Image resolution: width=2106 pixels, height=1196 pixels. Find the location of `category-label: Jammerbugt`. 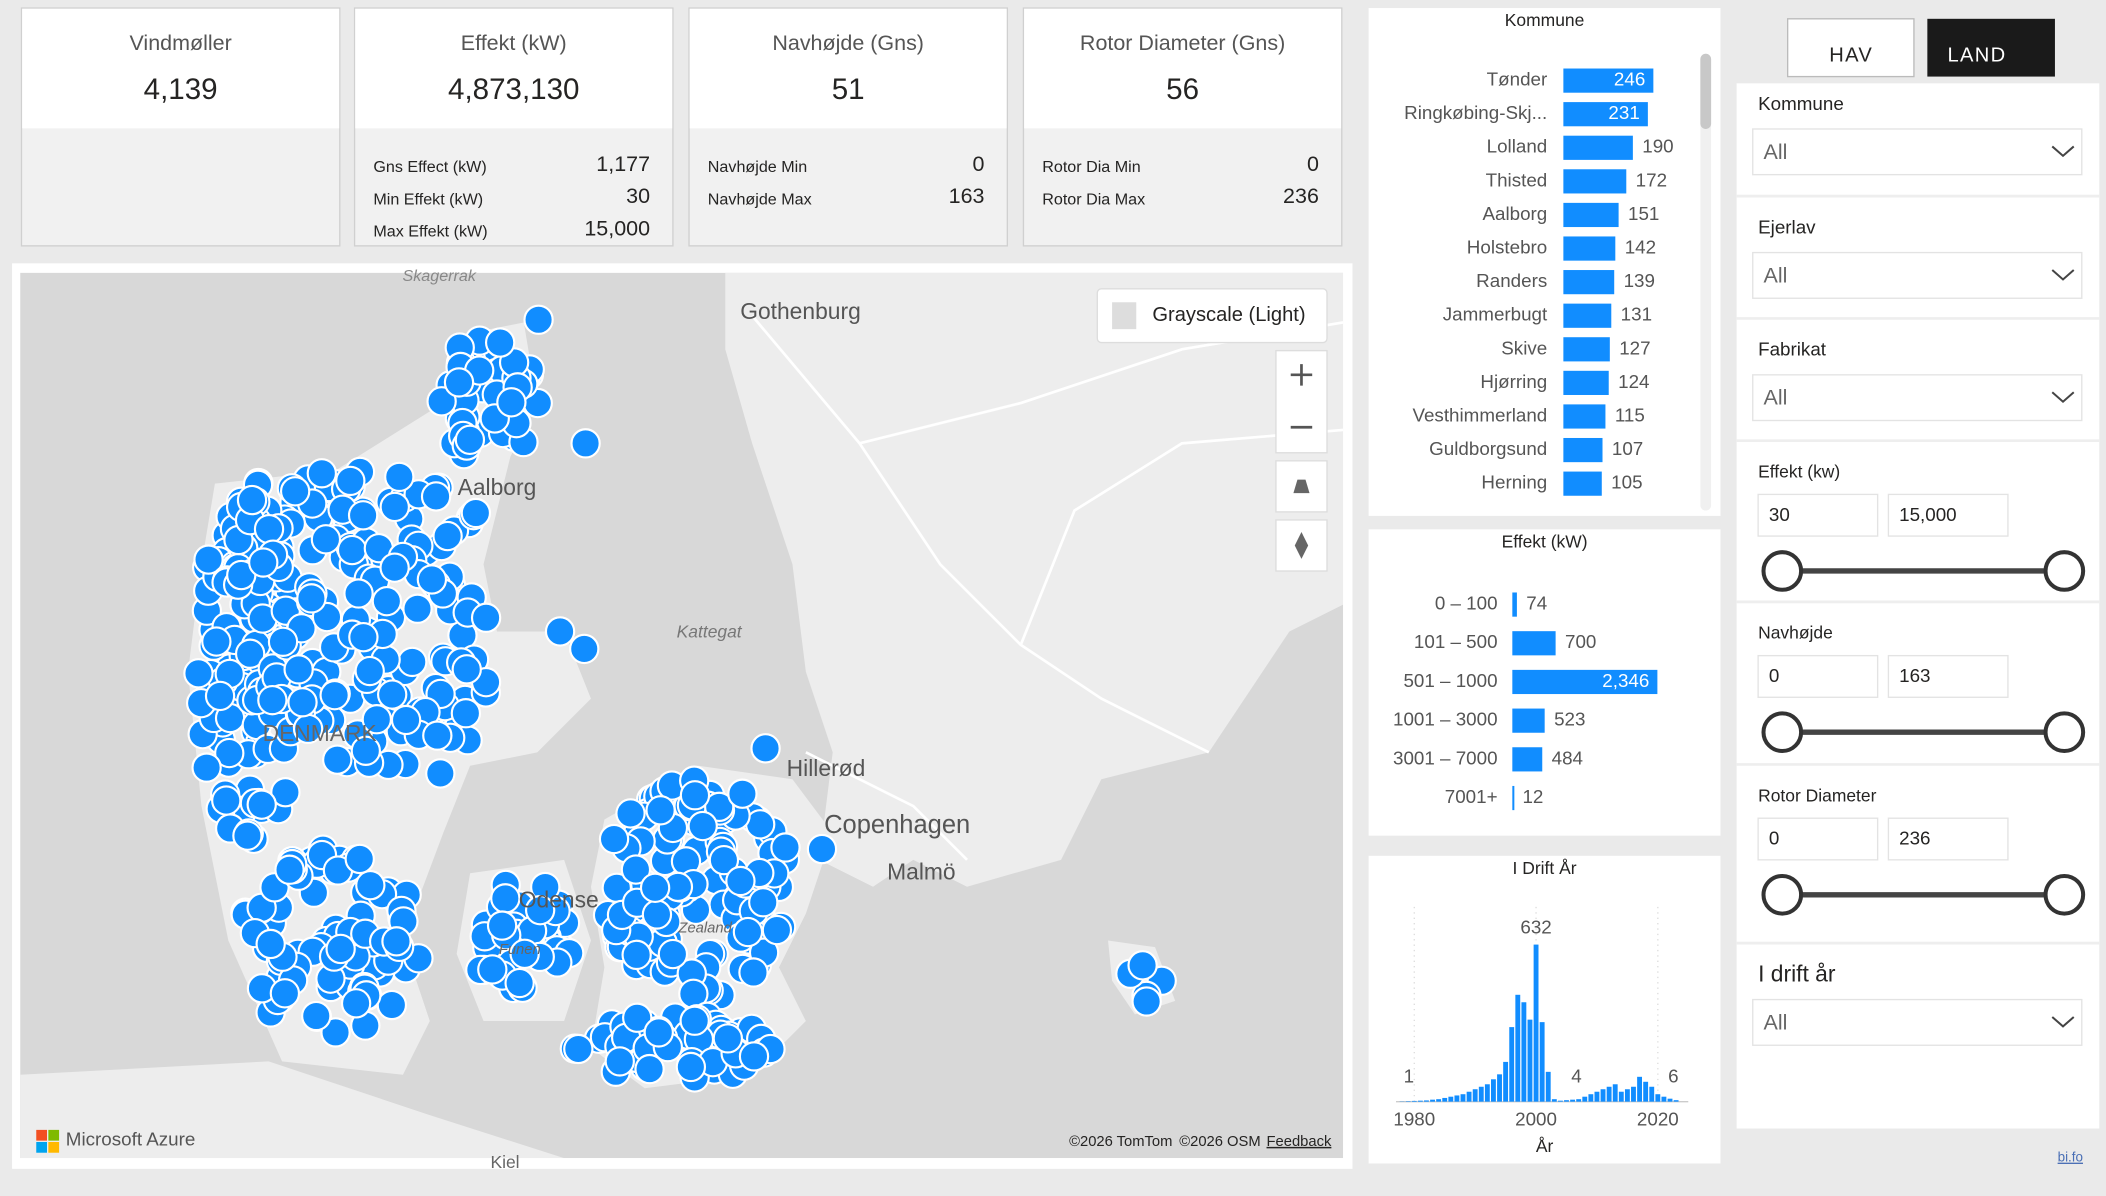

category-label: Jammerbugt is located at coordinates (1495, 314).